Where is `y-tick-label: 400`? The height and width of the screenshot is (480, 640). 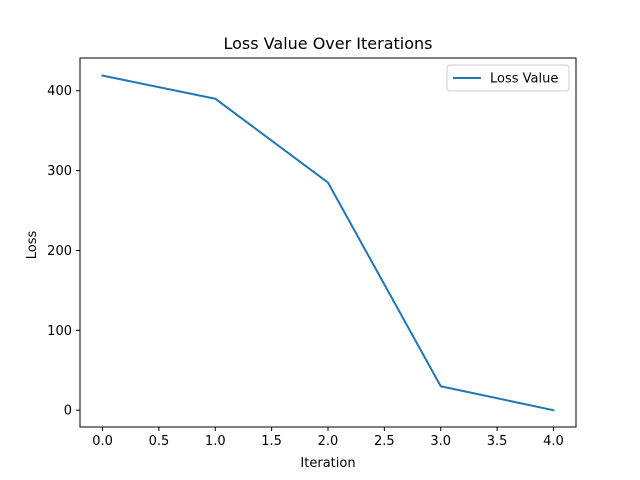
y-tick-label: 400 is located at coordinates (59, 91).